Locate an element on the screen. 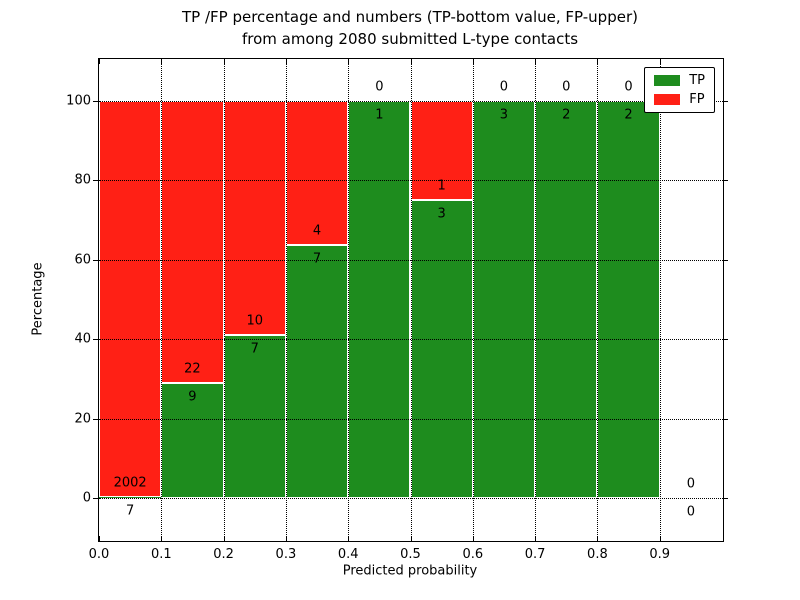 This screenshot has height=600, width=800. x-tick-label: 0.9 is located at coordinates (660, 554).